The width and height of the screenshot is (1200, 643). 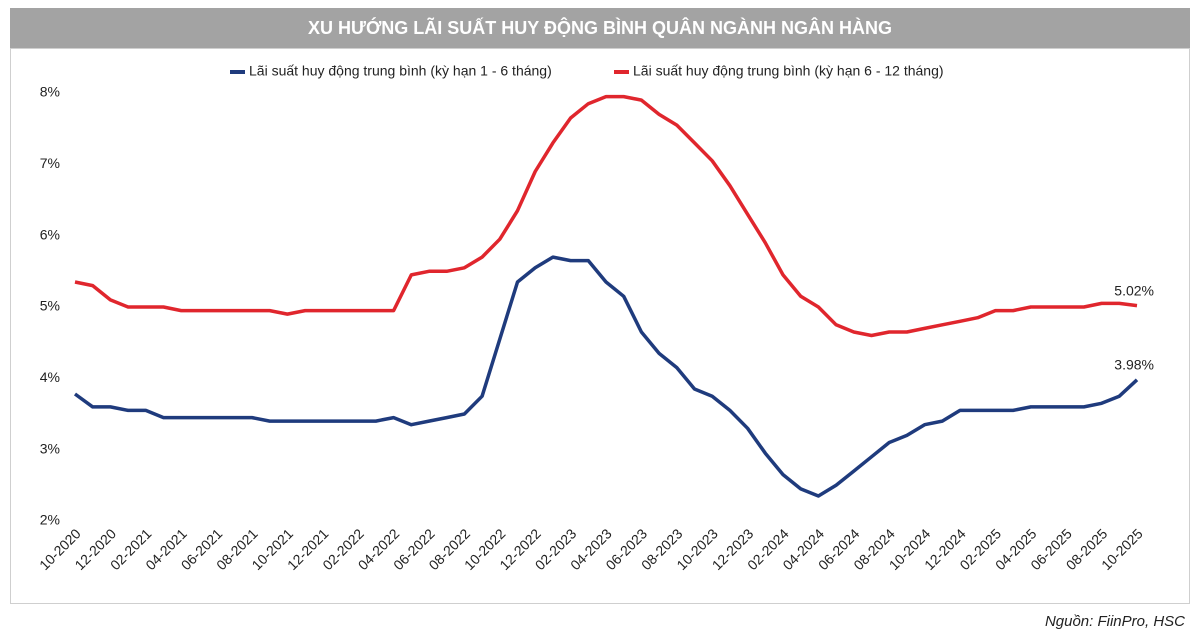 I want to click on y-tick-label: 3%, so click(x=50, y=448).